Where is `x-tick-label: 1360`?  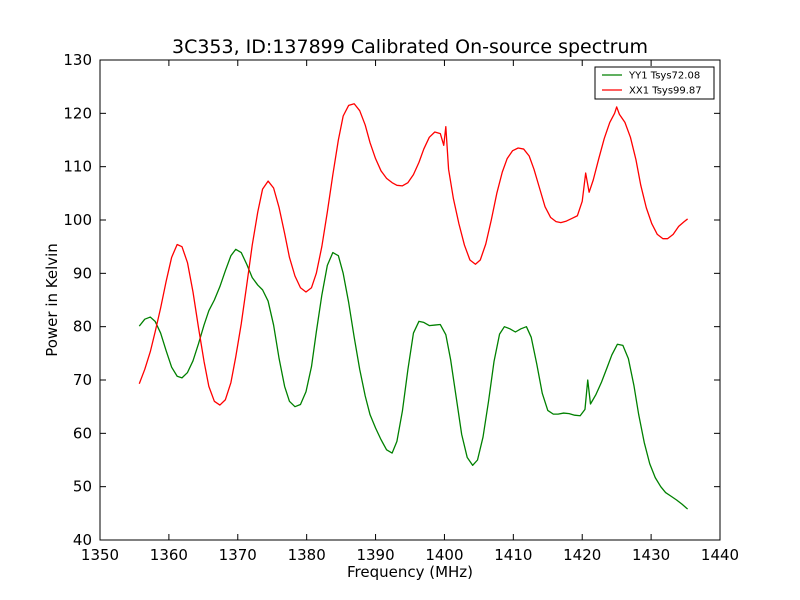
x-tick-label: 1360 is located at coordinates (169, 555).